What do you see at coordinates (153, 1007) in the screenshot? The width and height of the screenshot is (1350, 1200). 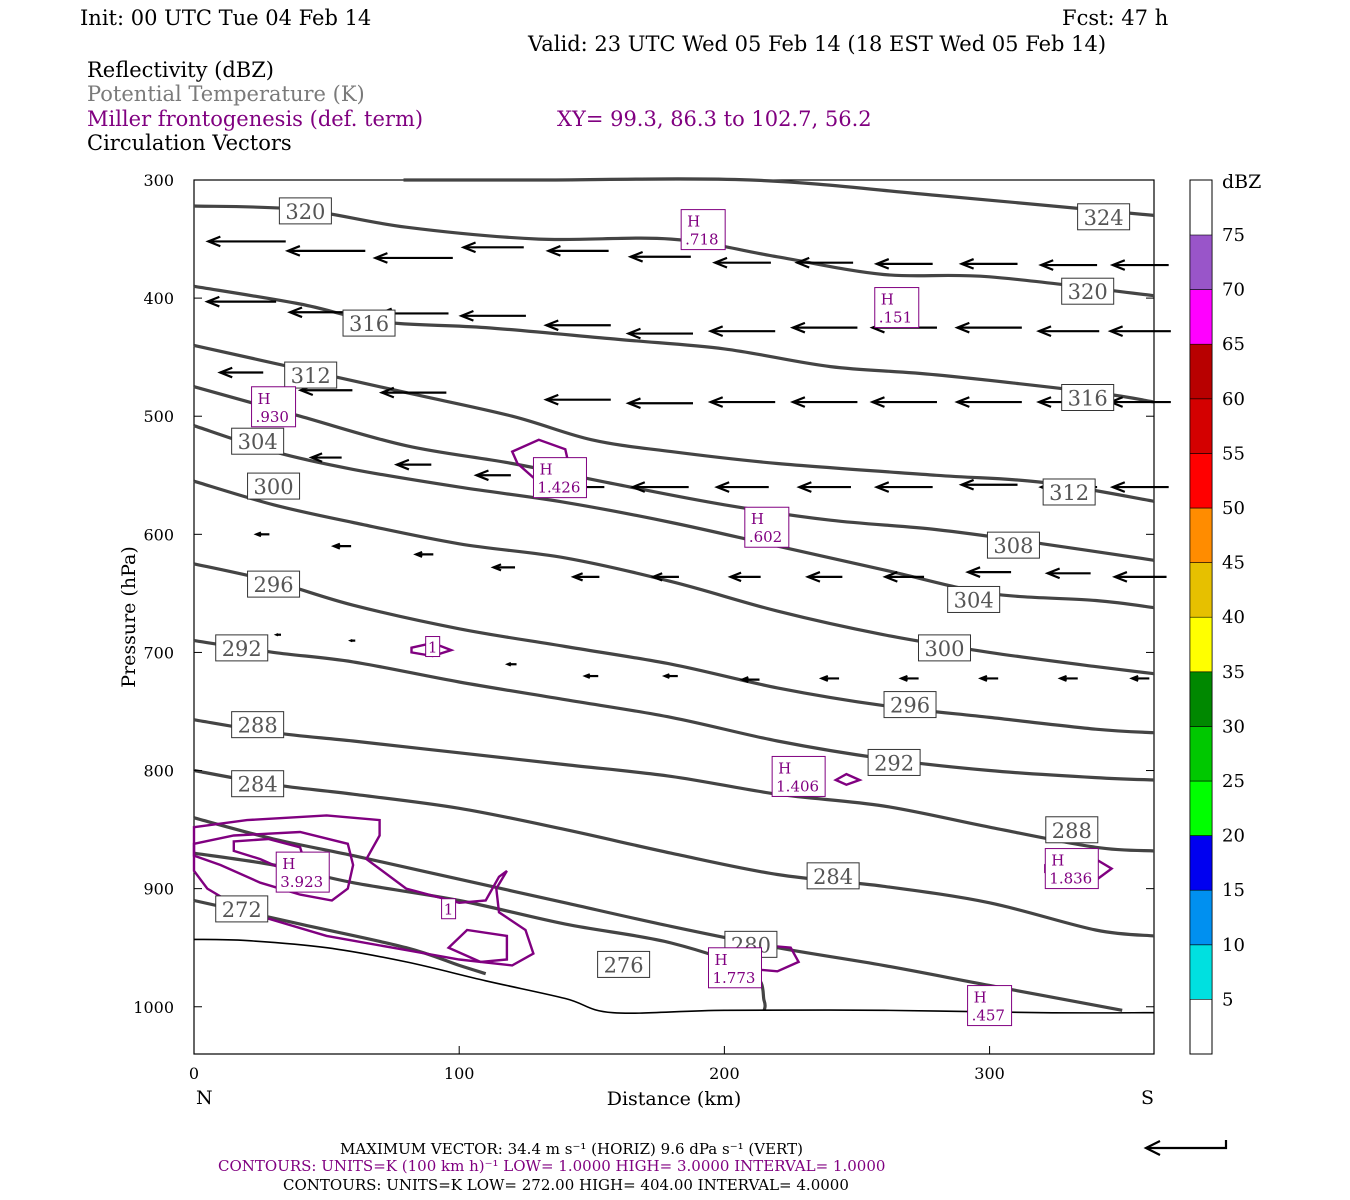 I see `y-tick-label: 1000` at bounding box center [153, 1007].